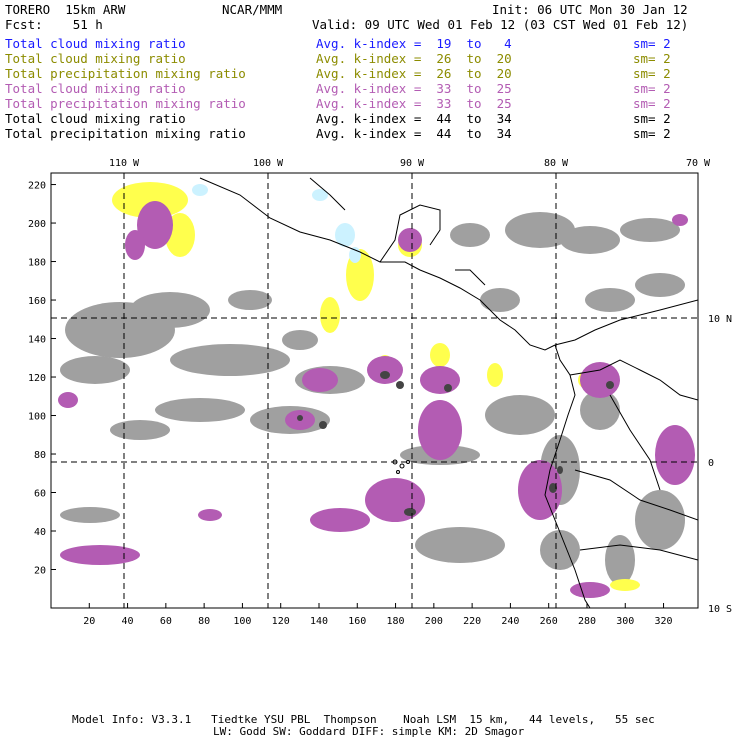  What do you see at coordinates (556, 163) in the screenshot?
I see `longitude-label: 80 W` at bounding box center [556, 163].